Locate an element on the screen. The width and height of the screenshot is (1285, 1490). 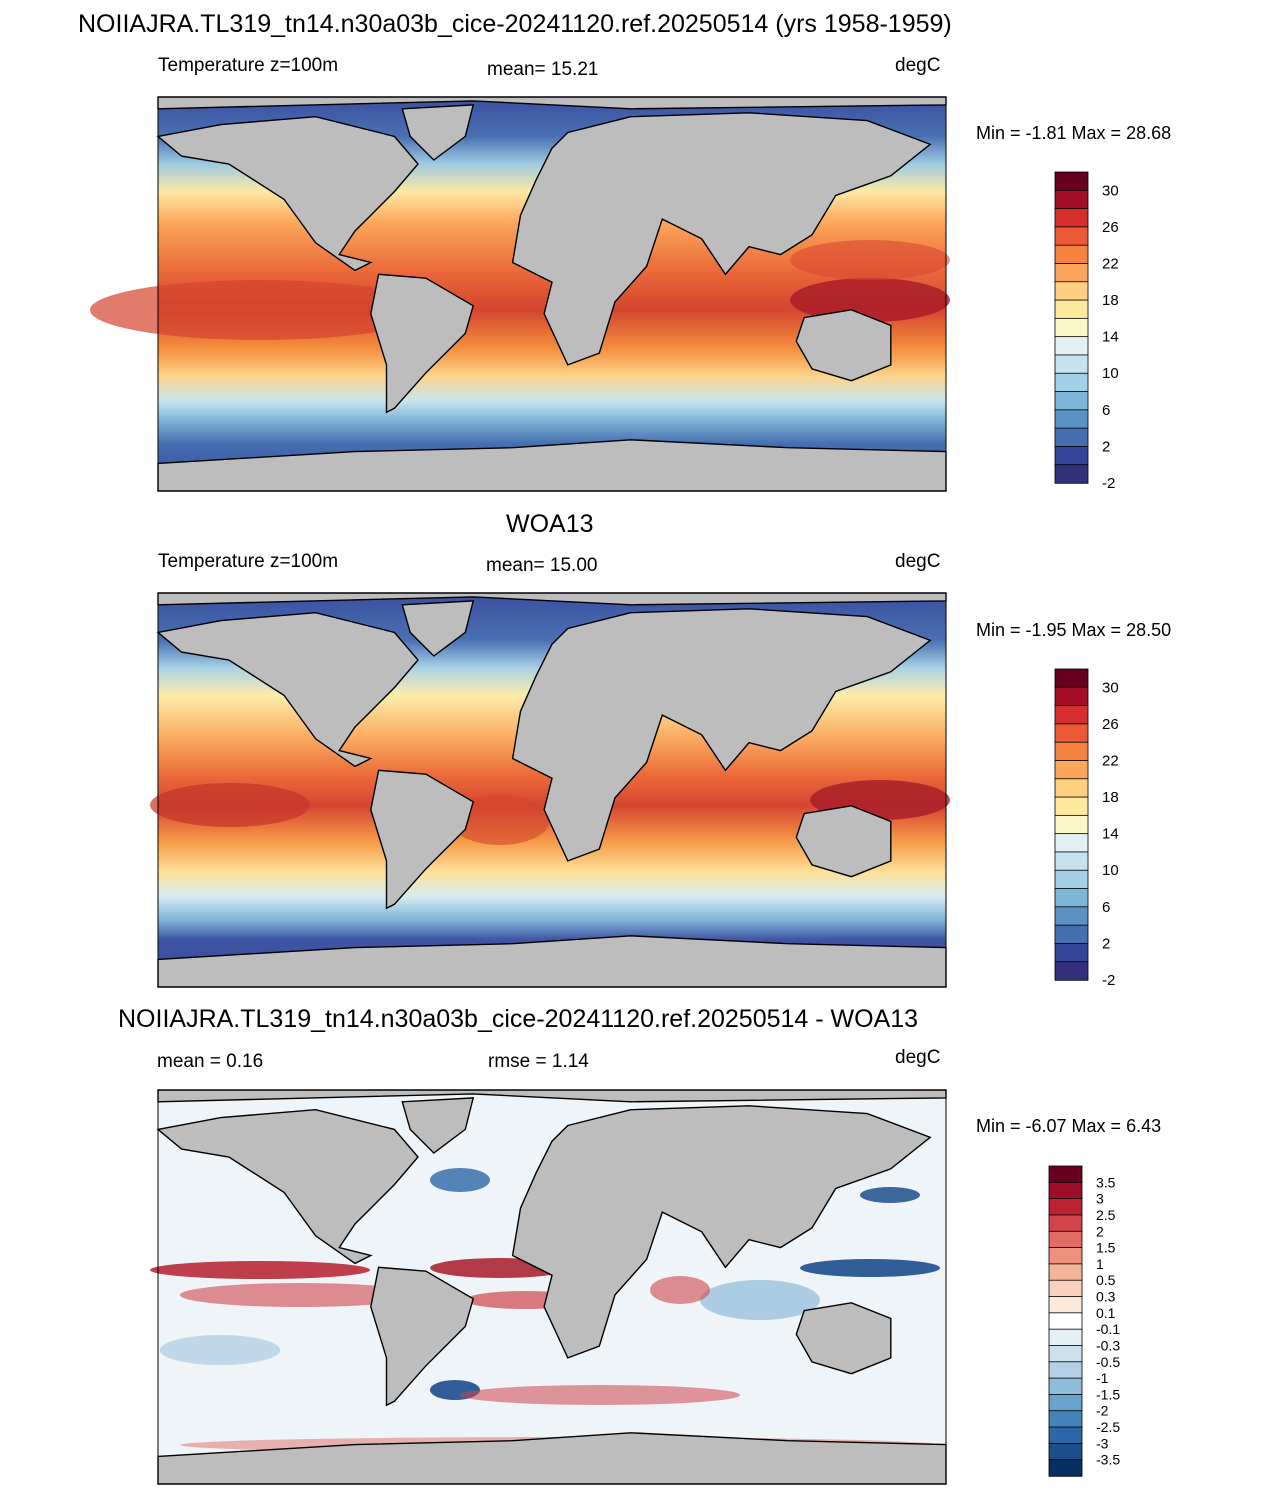
colorbar-tick-label: 22 is located at coordinates (1110, 761).